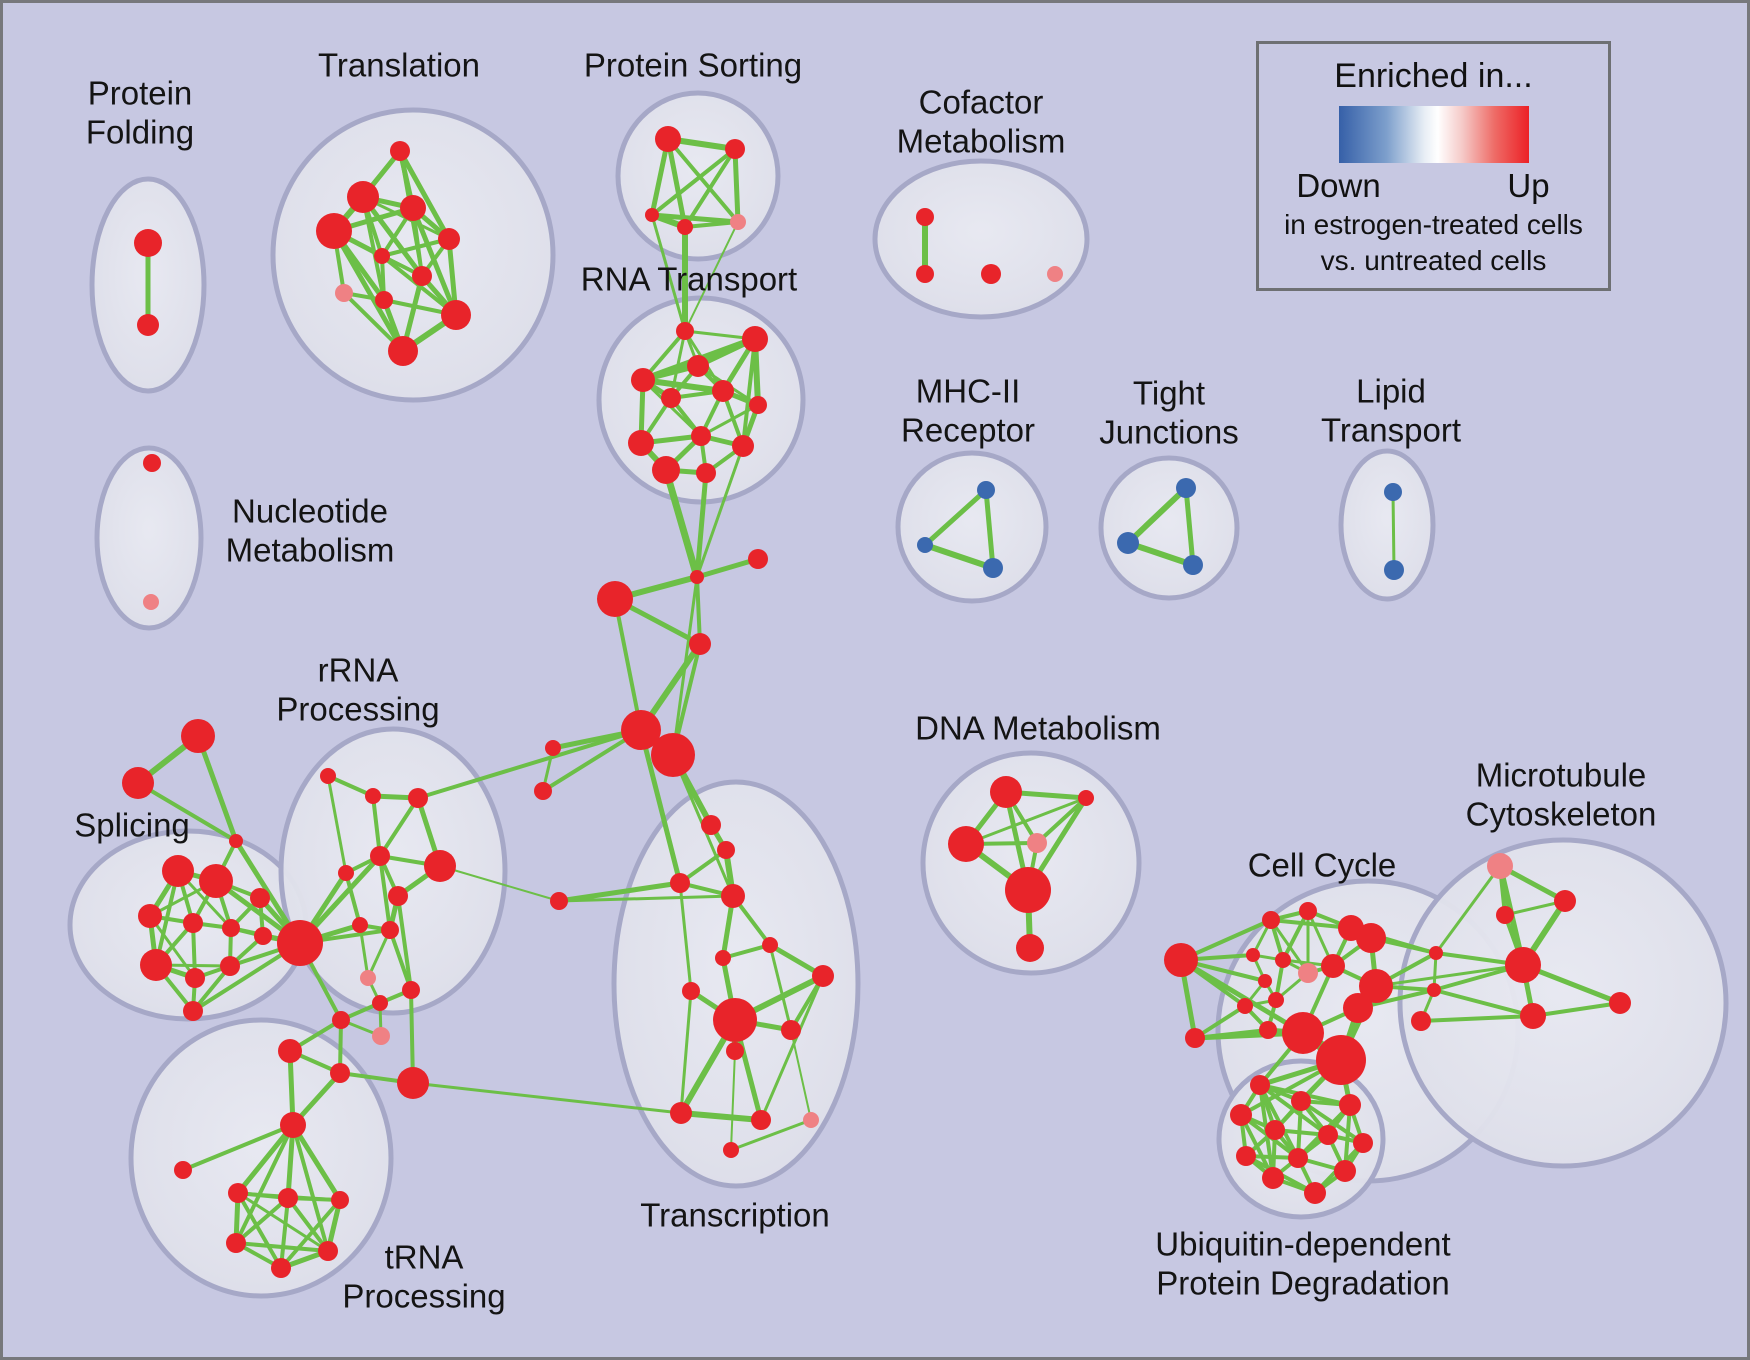 The image size is (1750, 1360). Describe the element at coordinates (1315, 1193) in the screenshot. I see `node-u11` at that location.